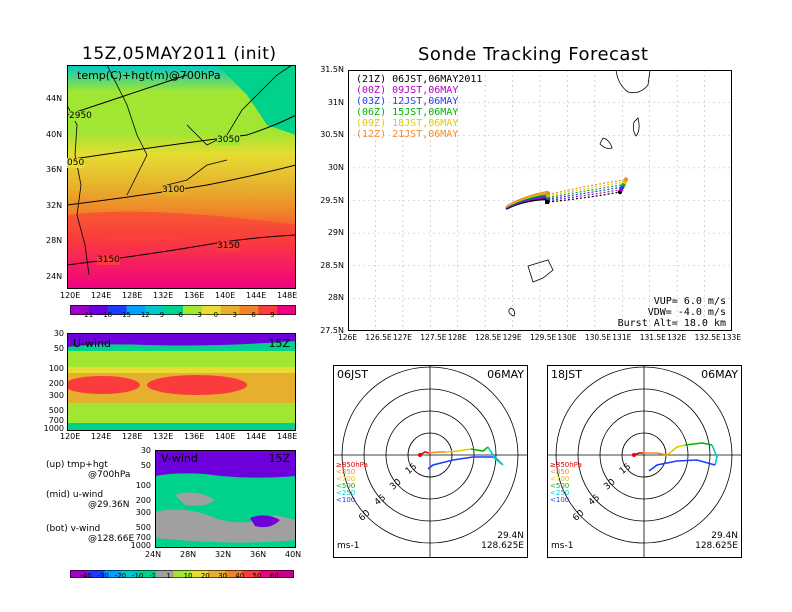  Describe the element at coordinates (225, 436) in the screenshot. I see `lon-tick-label: 140E` at that location.